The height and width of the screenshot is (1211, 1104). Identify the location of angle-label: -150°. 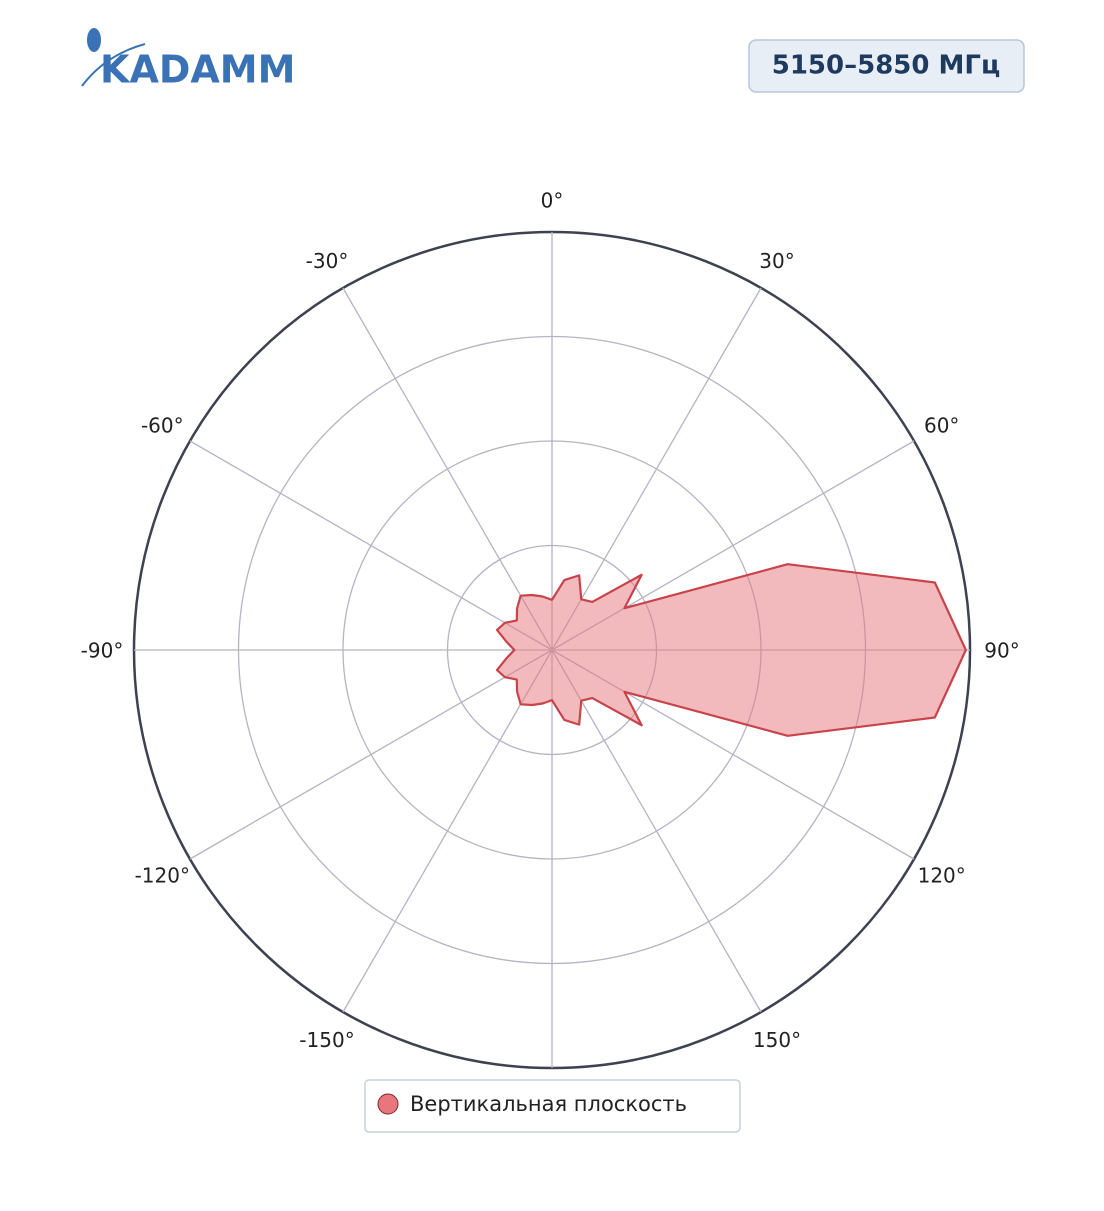
(326, 1040).